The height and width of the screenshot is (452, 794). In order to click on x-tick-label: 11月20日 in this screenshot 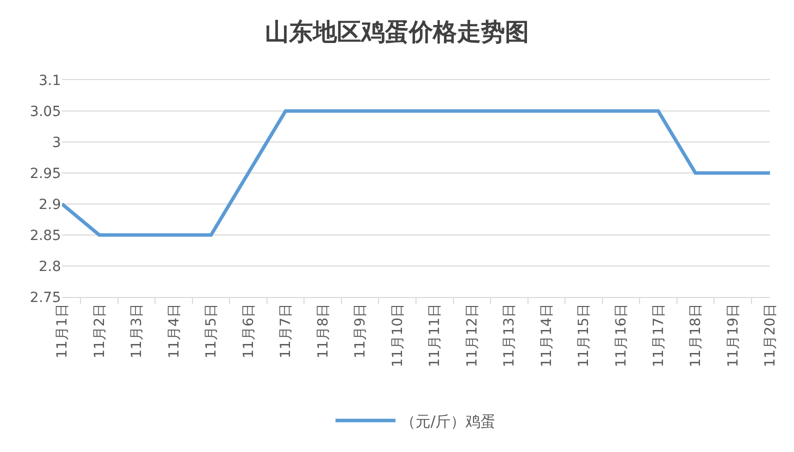, I will do `click(770, 336)`.